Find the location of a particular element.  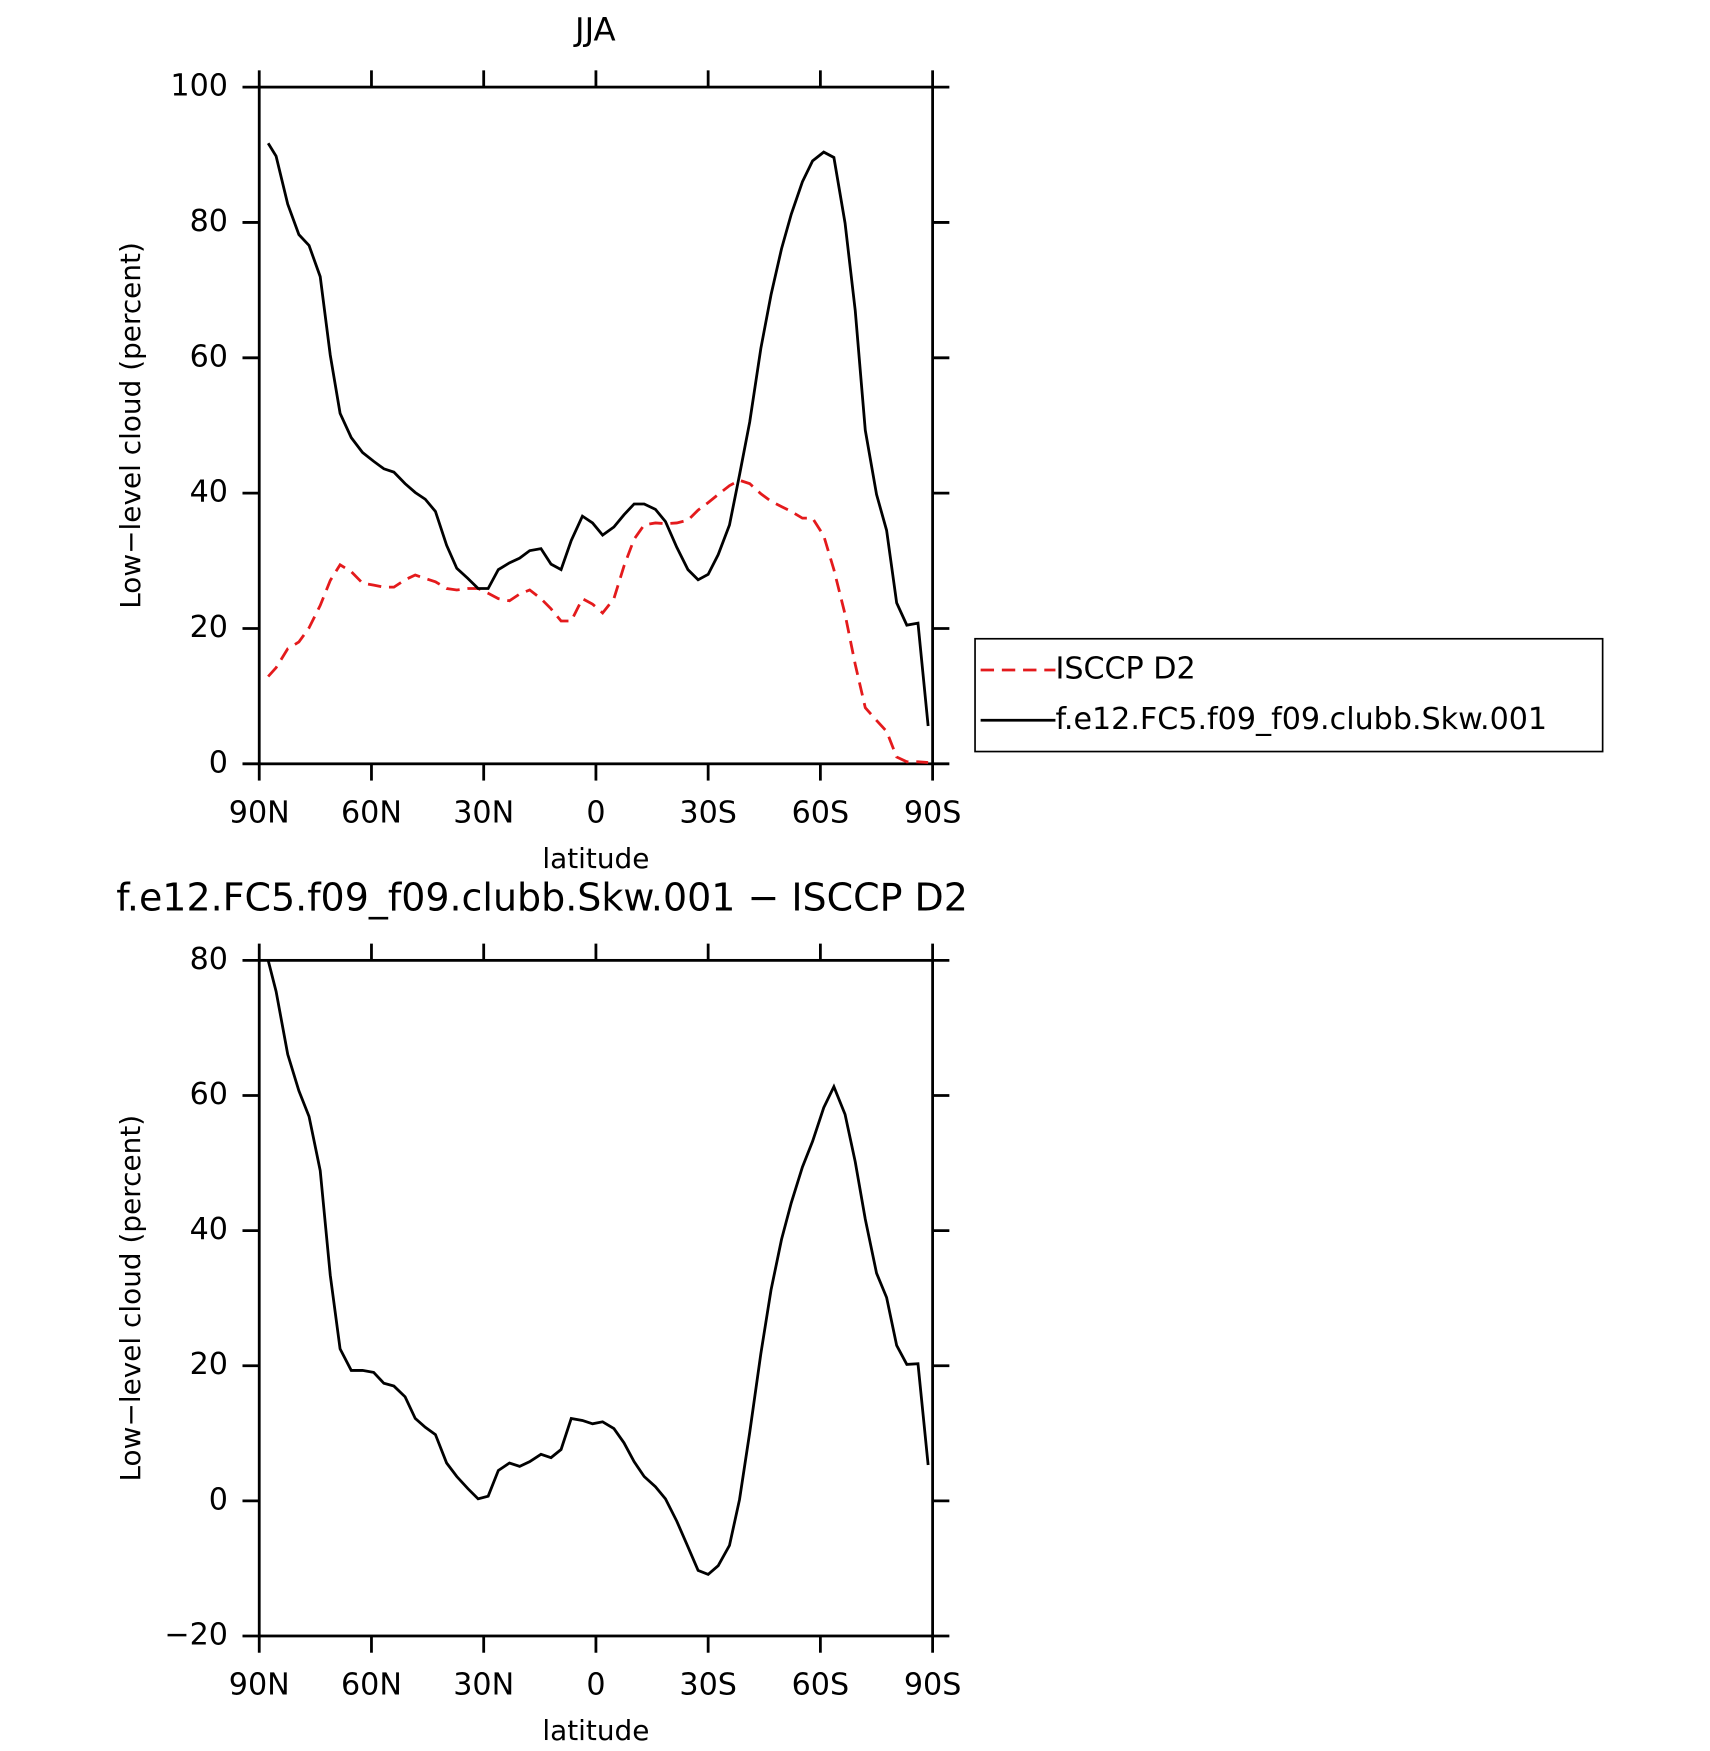

legend-label: f.e12.FC5.f09_f09.clubb.Skw.001 is located at coordinates (1301, 719).